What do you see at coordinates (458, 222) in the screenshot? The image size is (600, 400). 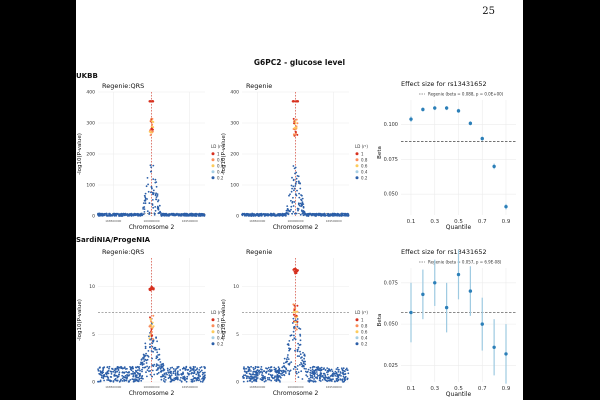 I see `x-tick-label: 0.5` at bounding box center [458, 222].